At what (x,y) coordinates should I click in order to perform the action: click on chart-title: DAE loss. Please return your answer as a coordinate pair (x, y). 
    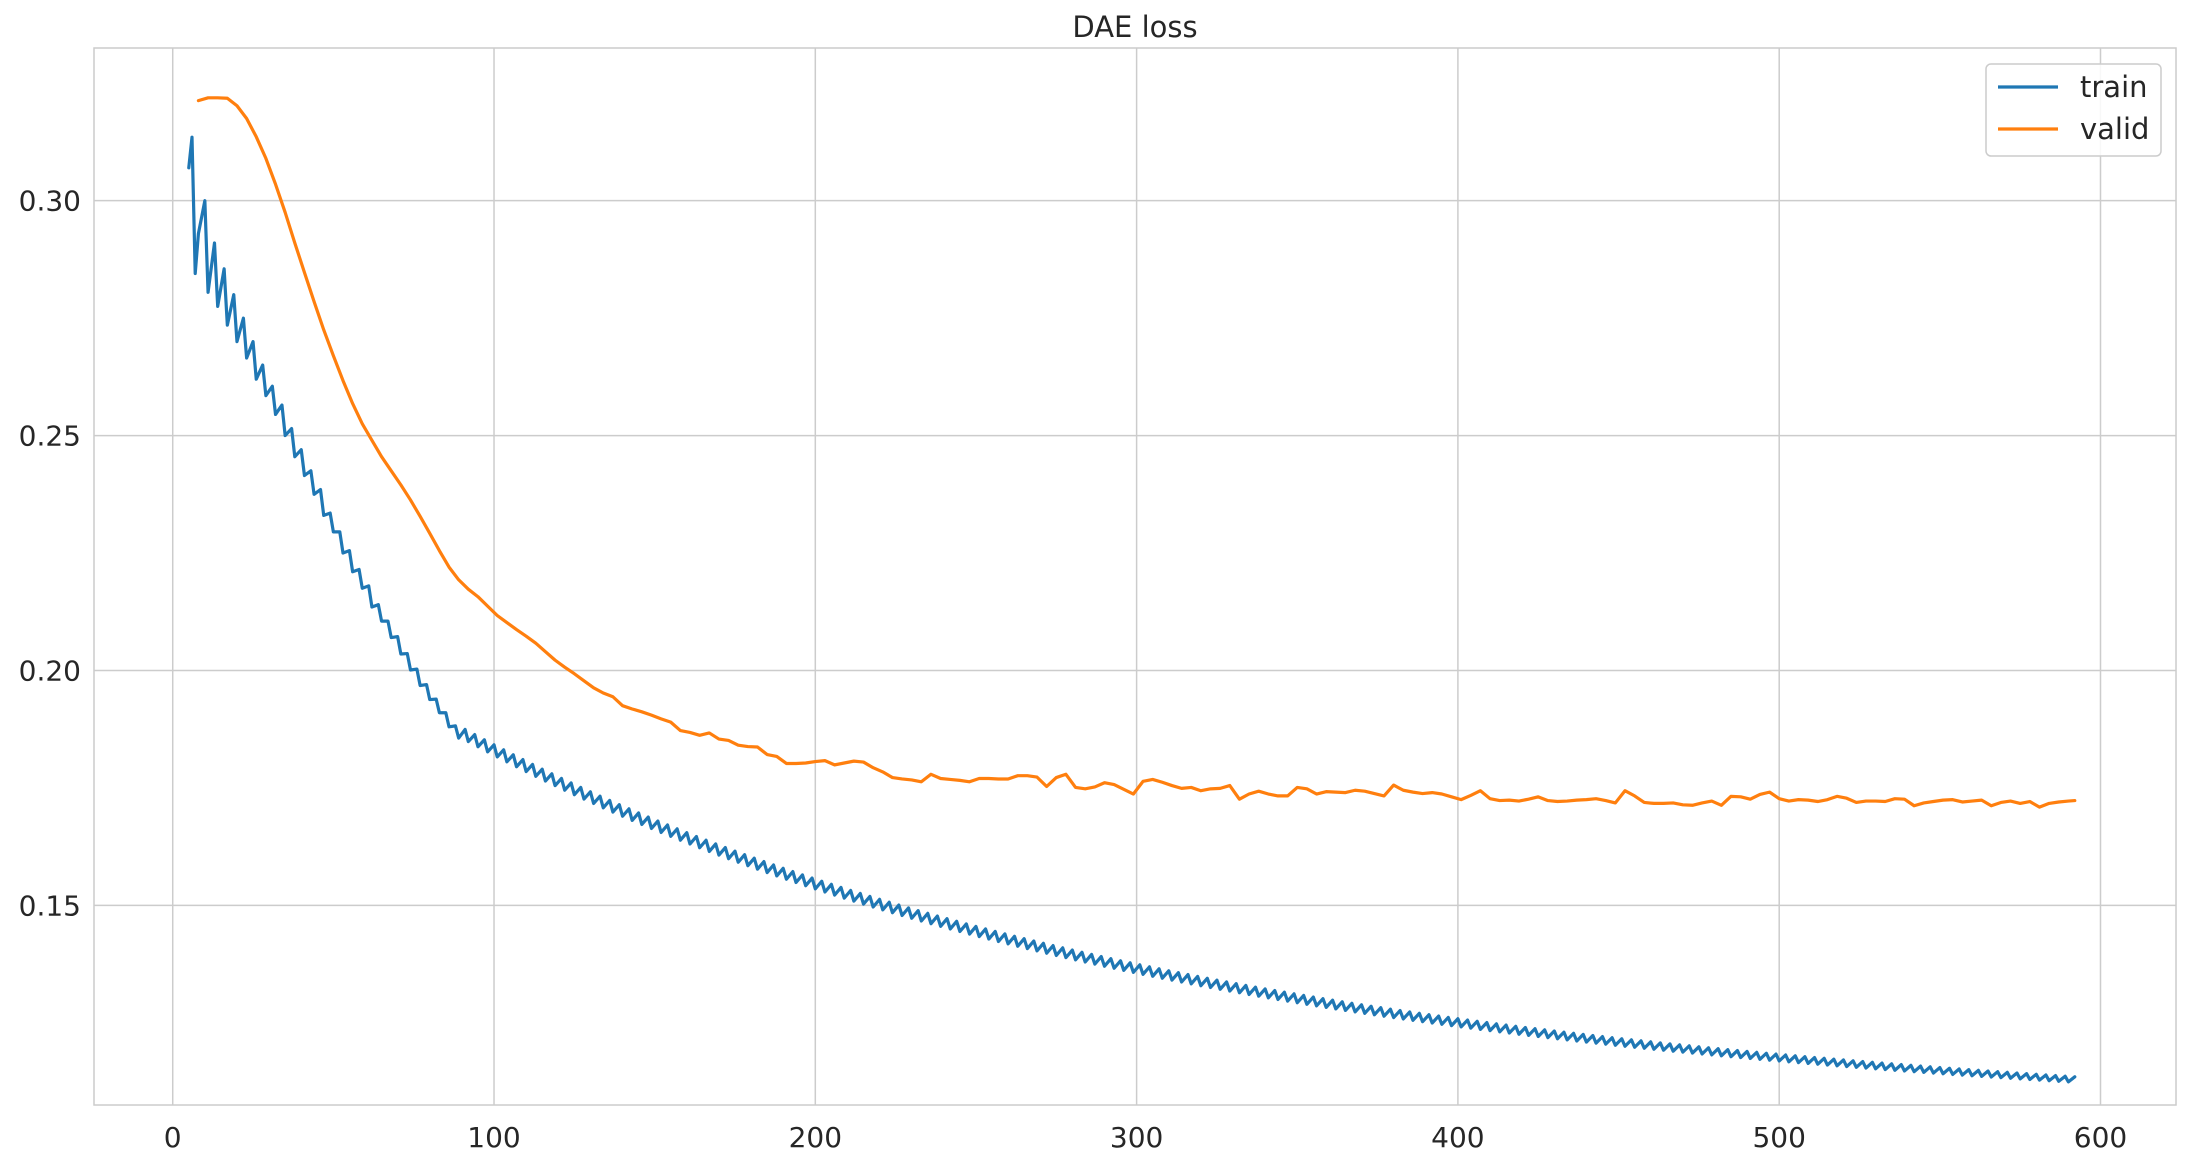
    Looking at the image, I should click on (1134, 27).